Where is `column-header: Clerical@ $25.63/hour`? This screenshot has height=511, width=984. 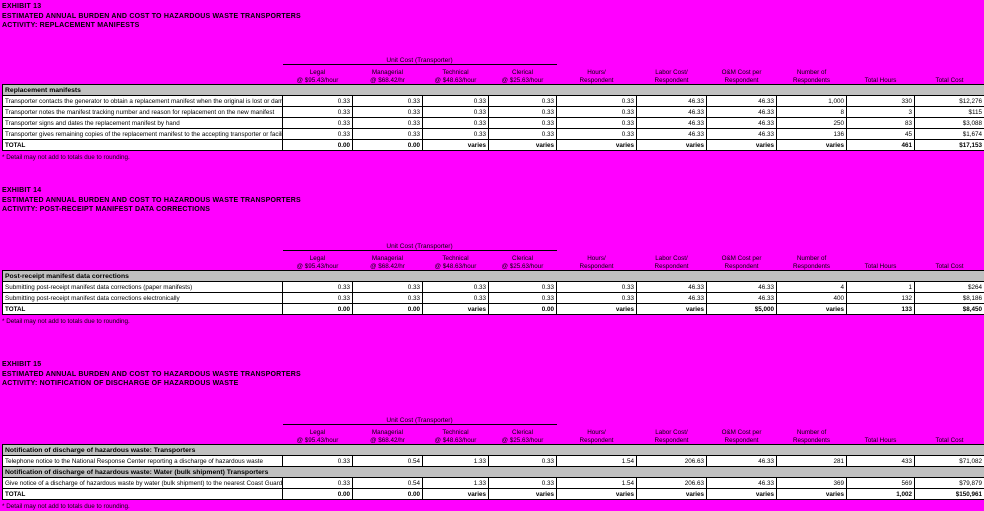 column-header: Clerical@ $25.63/hour is located at coordinates (523, 261).